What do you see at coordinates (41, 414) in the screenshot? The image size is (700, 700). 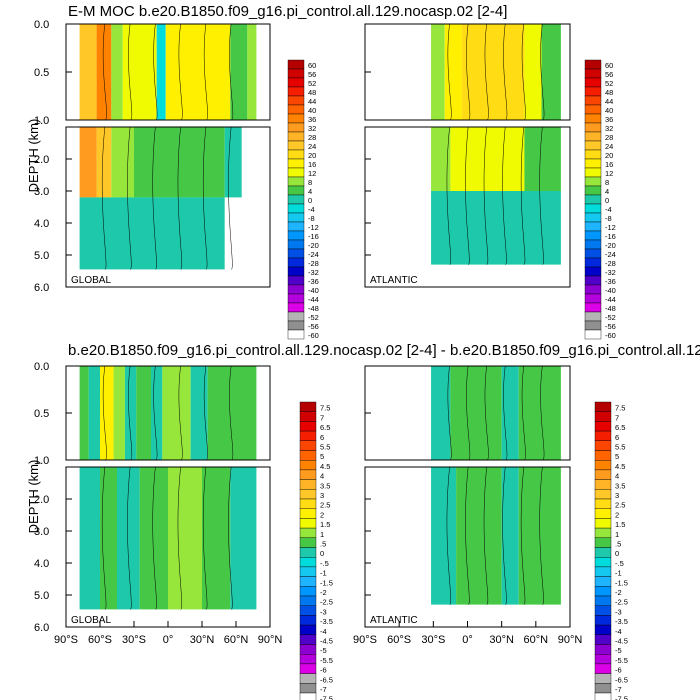 I see `y-tick-label: 0.5` at bounding box center [41, 414].